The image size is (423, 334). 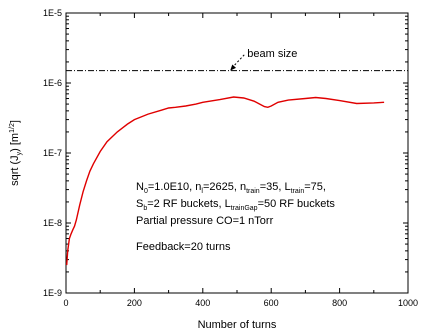 I want to click on param-ntr-post: =35, L, so click(x=275, y=187).